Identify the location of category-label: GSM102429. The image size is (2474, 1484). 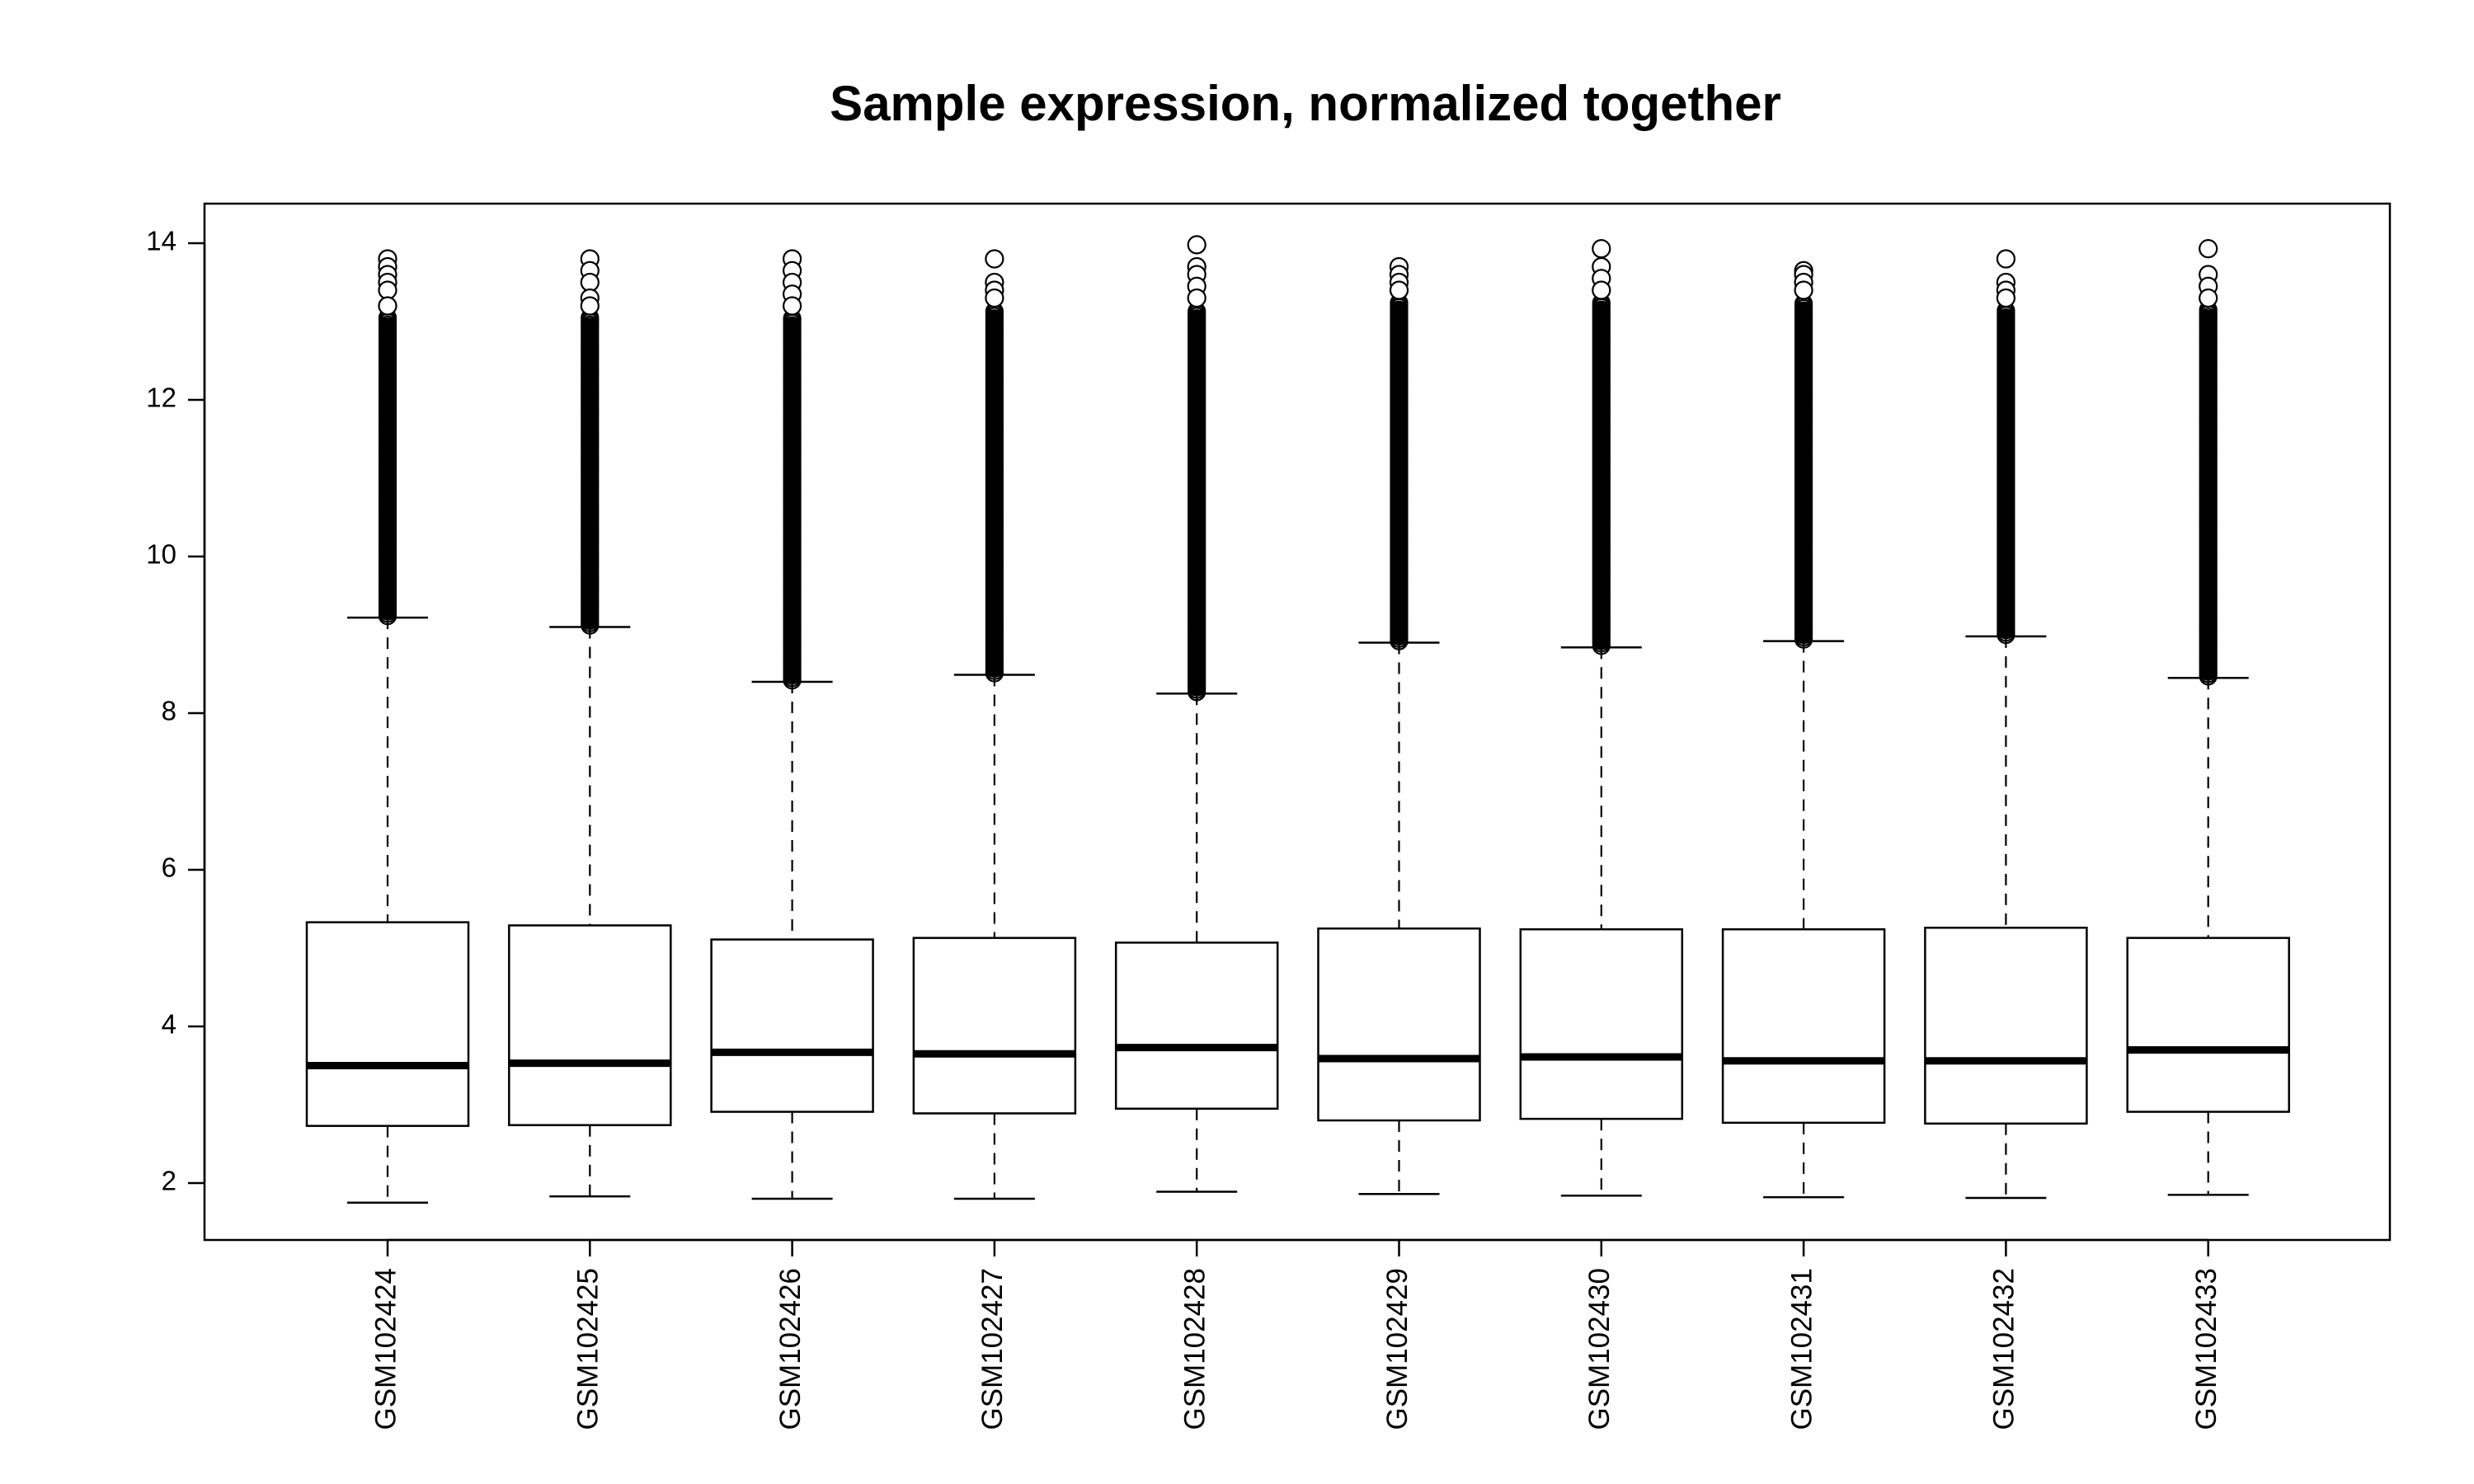
(1397, 1349).